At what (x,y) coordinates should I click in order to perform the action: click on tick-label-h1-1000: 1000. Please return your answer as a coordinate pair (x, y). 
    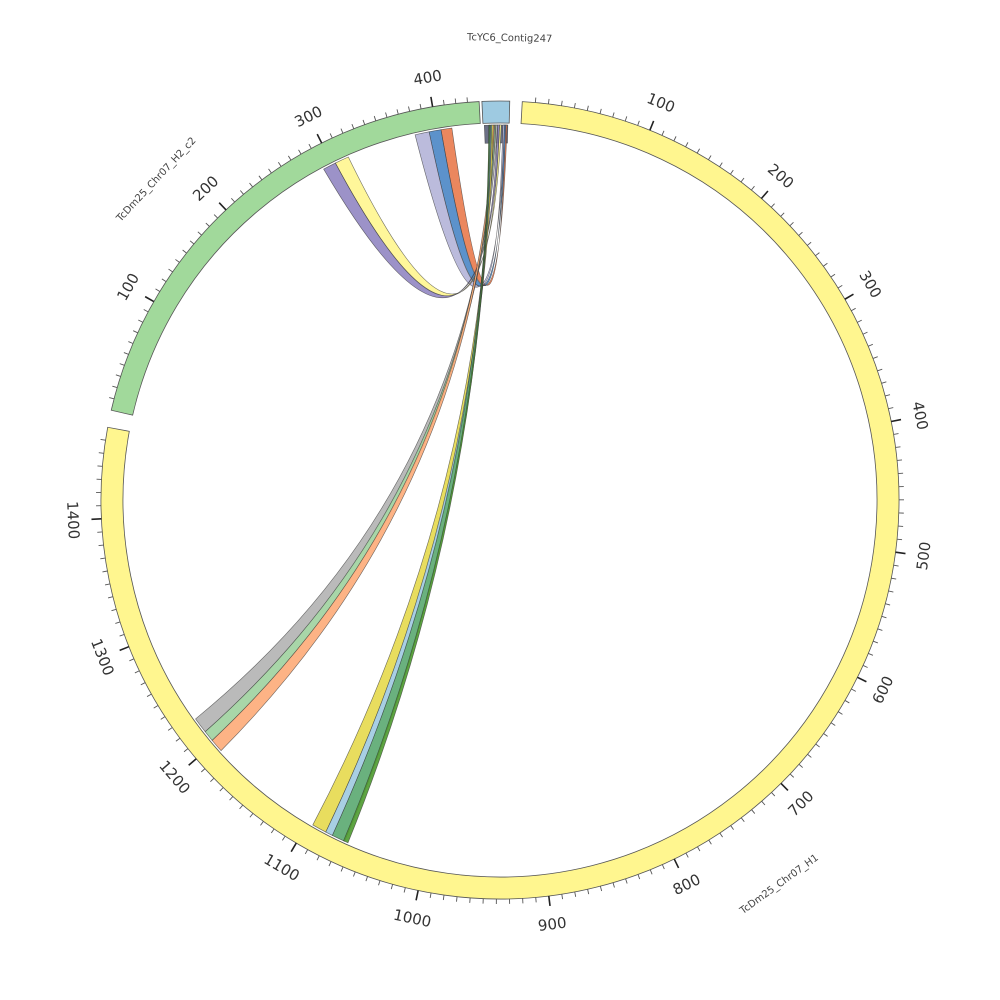
    Looking at the image, I should click on (412, 918).